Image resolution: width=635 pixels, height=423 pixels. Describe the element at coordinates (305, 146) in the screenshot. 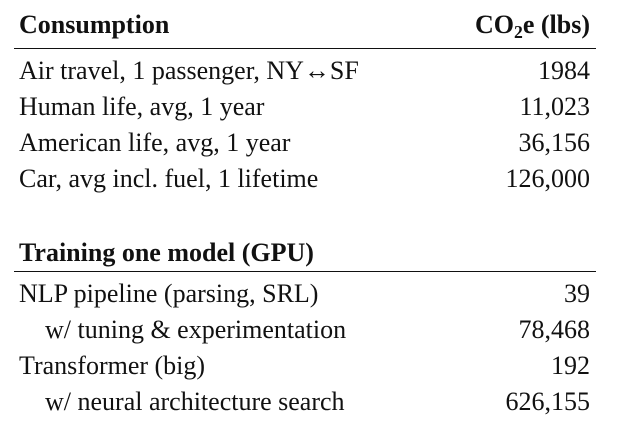

I see `table-row: American life, avg, 1 year 36,156` at that location.